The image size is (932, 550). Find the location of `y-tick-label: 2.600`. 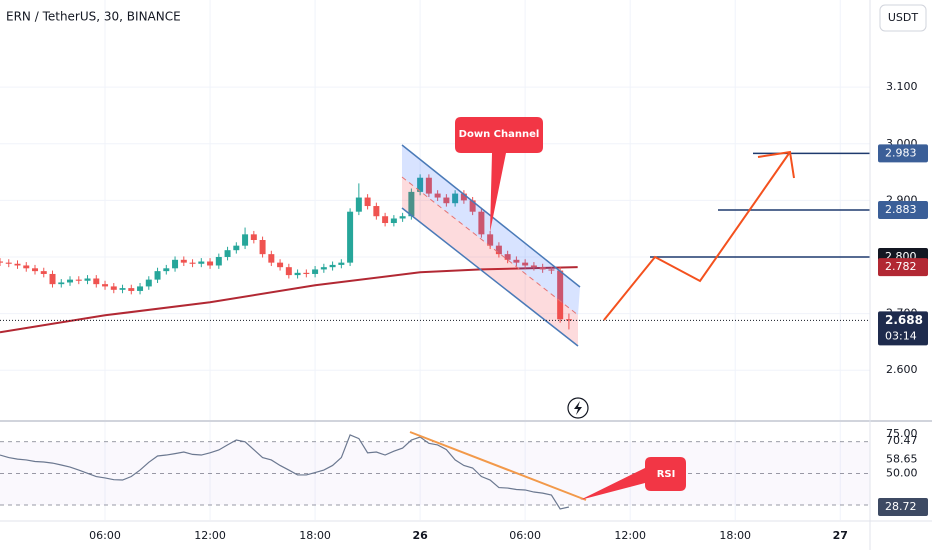

y-tick-label: 2.600 is located at coordinates (902, 369).